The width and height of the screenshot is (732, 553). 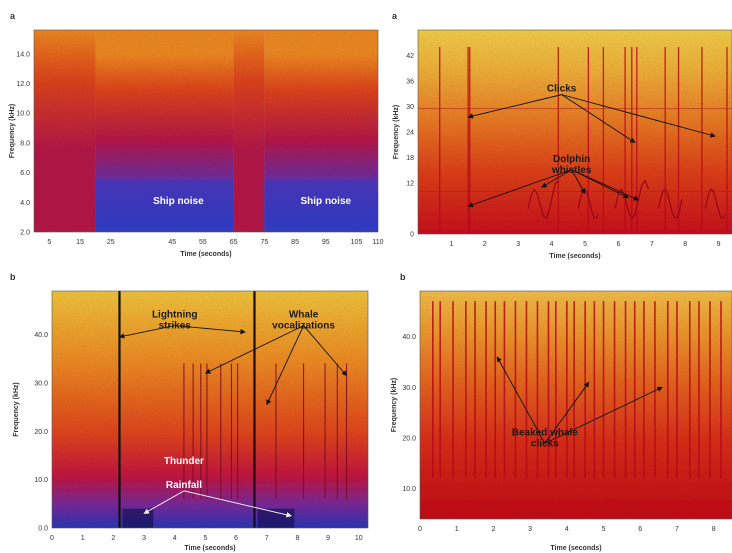 I want to click on x-tick-label: 45, so click(x=172, y=242).